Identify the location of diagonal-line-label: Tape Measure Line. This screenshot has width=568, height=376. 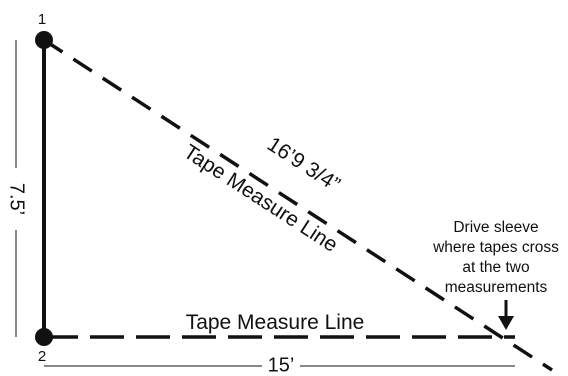
(260, 198).